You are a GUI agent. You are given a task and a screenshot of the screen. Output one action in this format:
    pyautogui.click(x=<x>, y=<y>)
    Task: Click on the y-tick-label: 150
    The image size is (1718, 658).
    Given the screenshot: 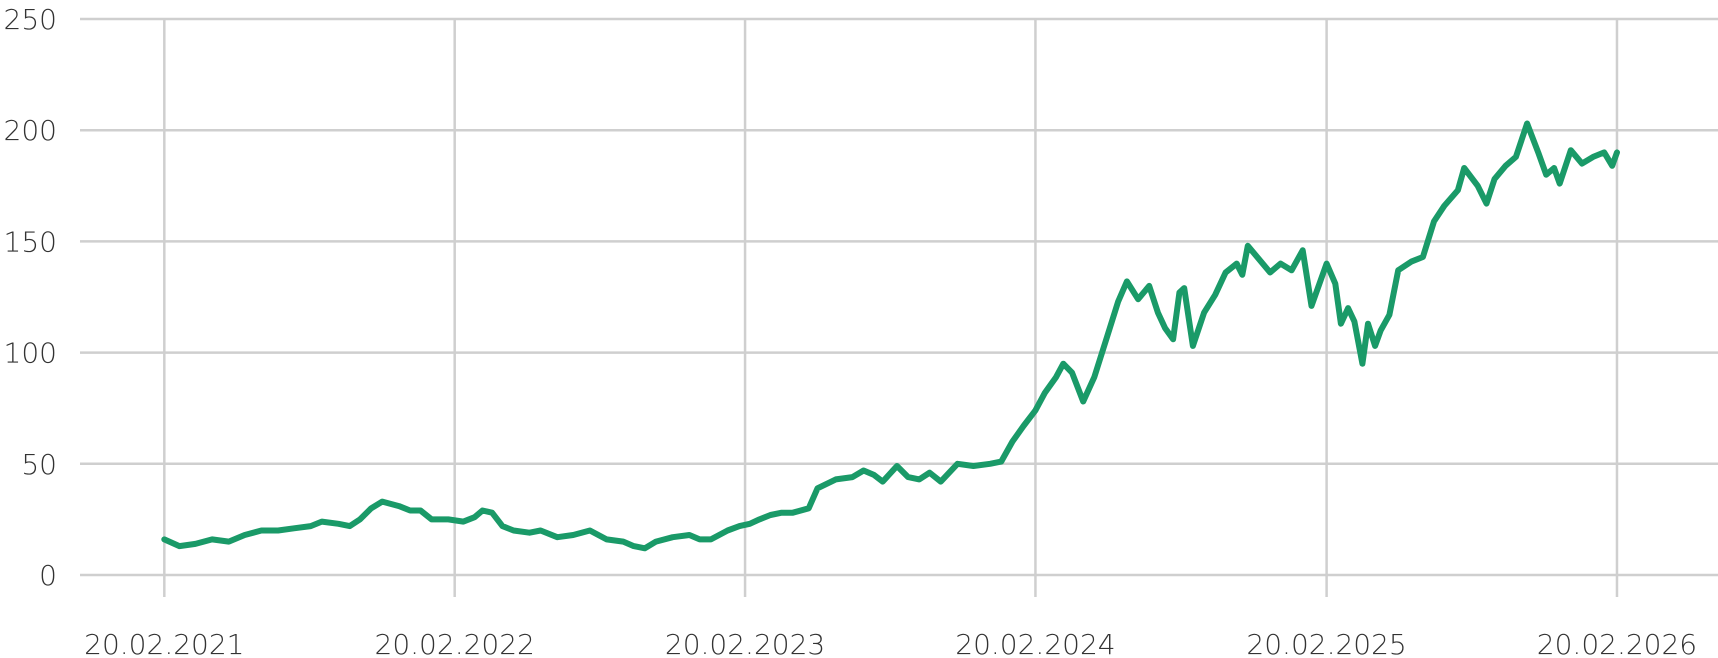 What is the action you would take?
    pyautogui.click(x=30, y=241)
    